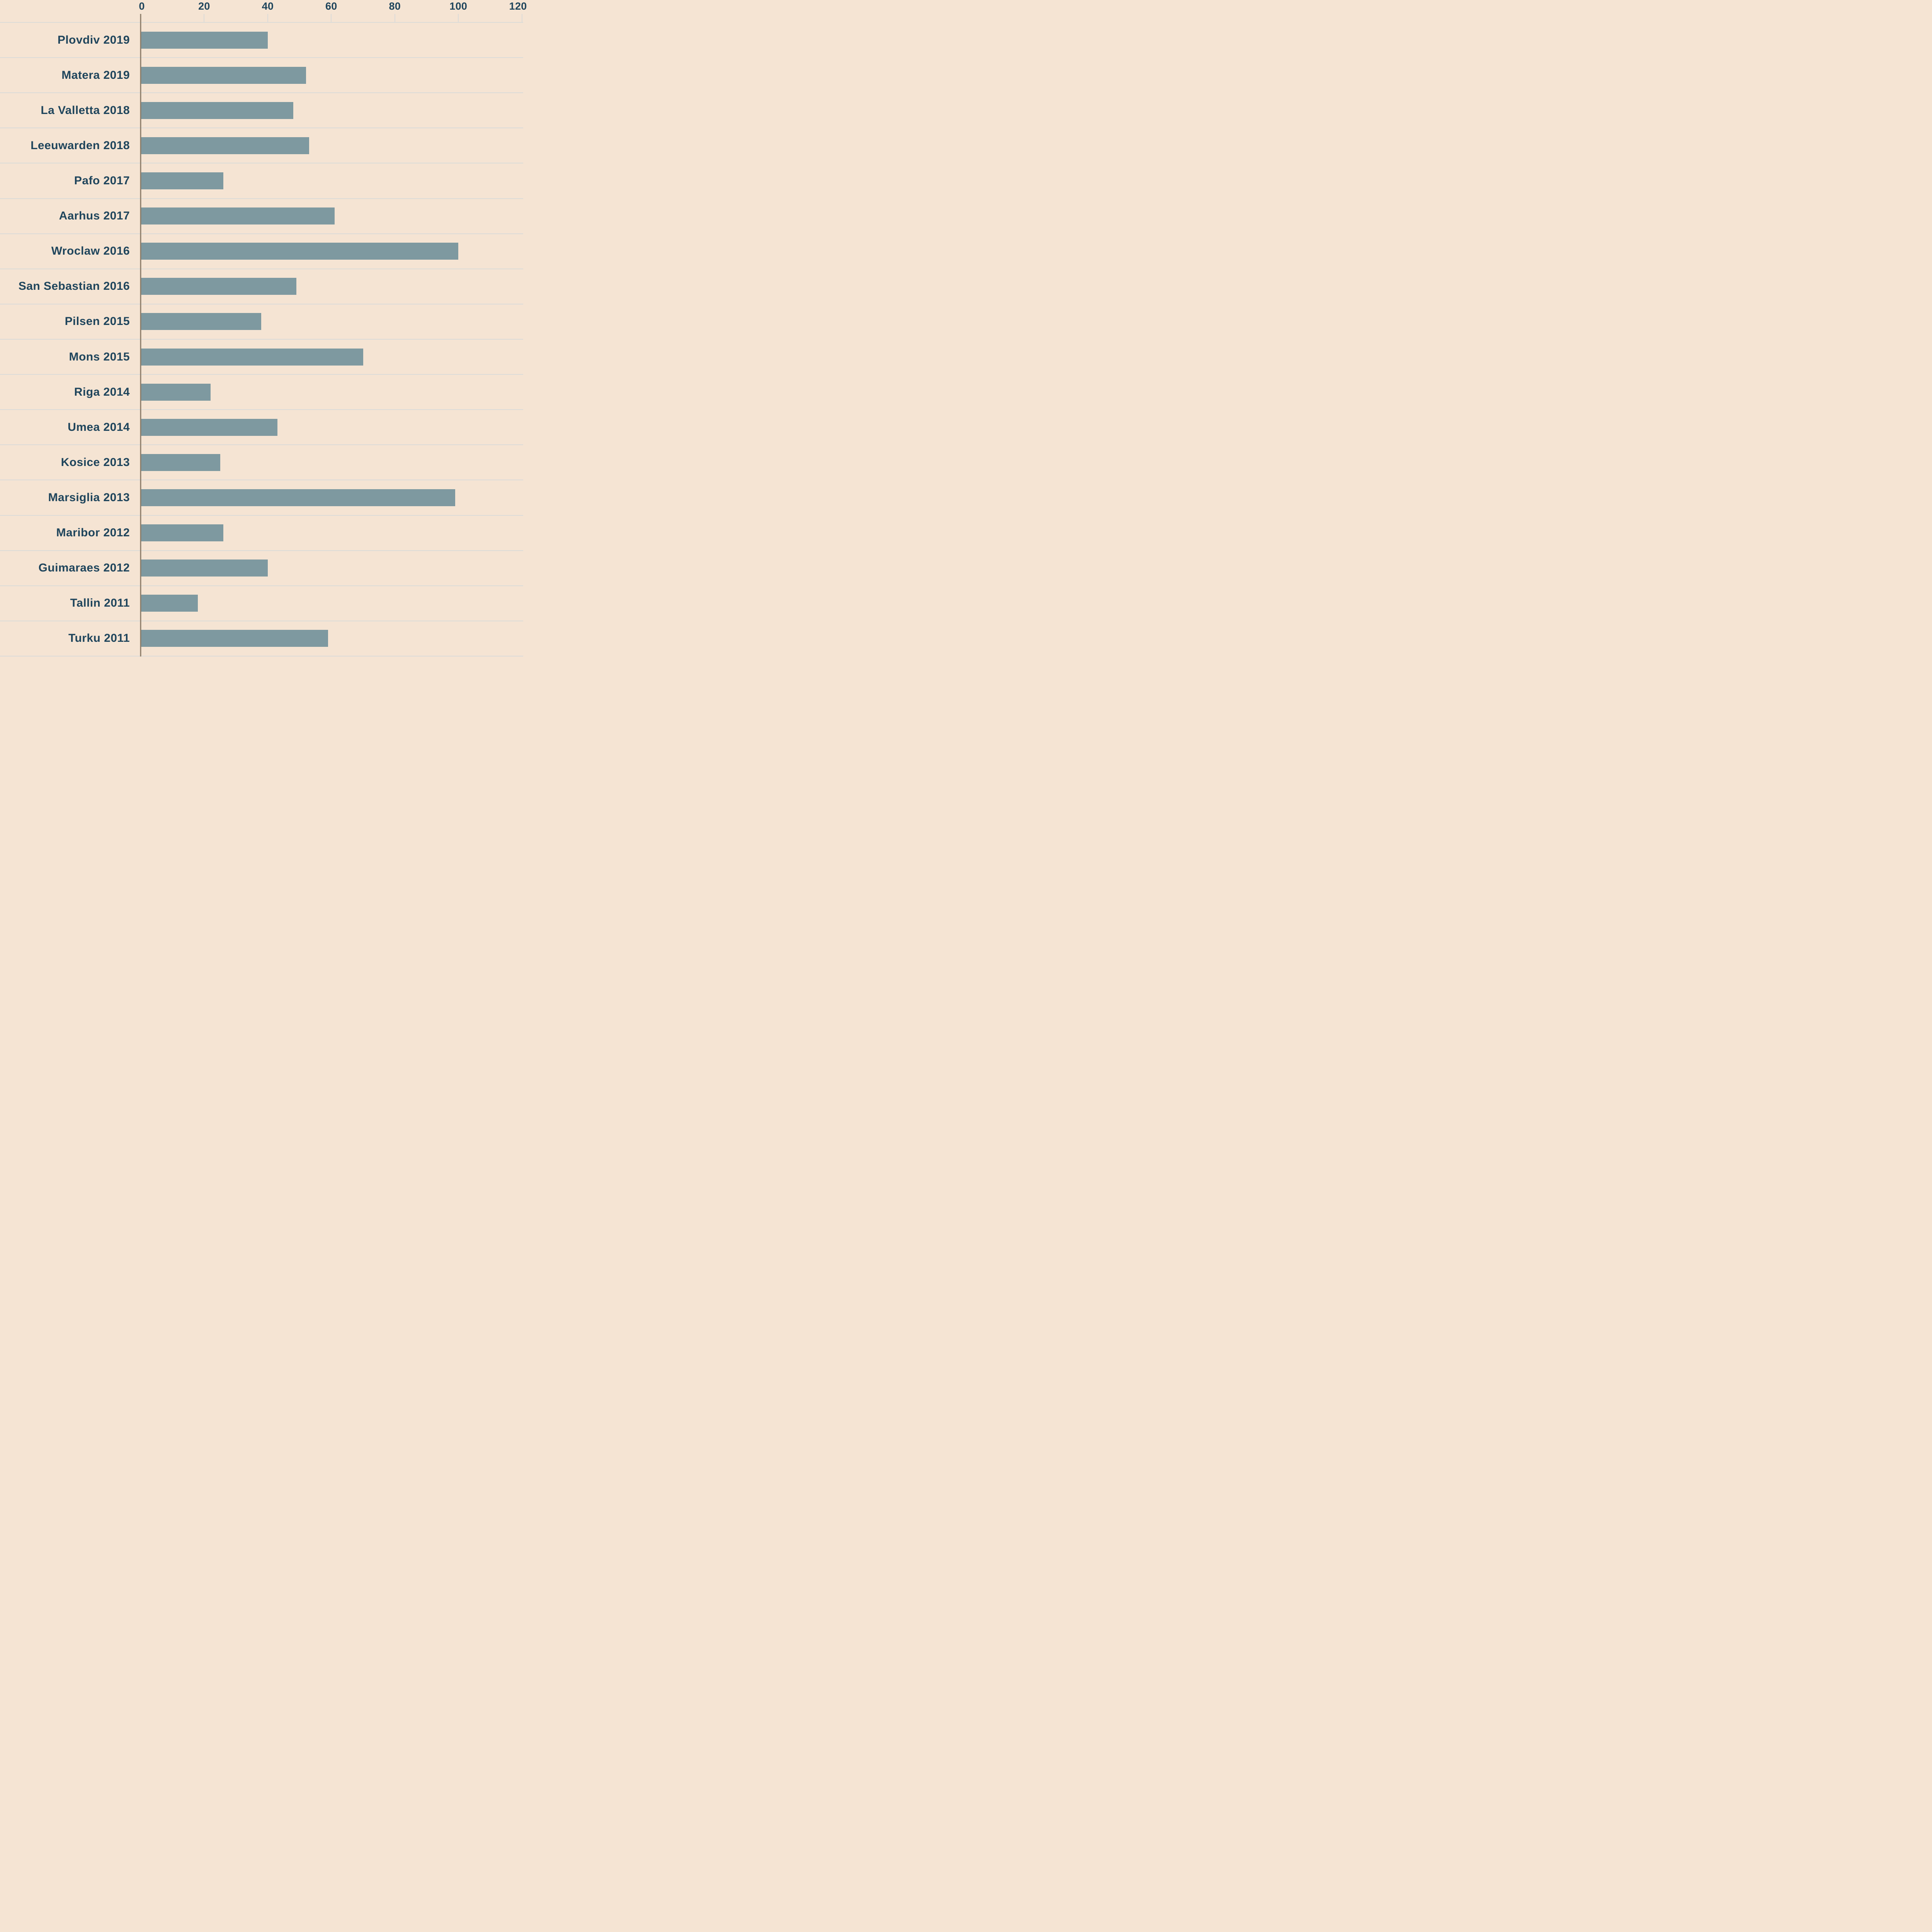  Describe the element at coordinates (268, 6) in the screenshot. I see `axis-tick-label: 40` at that location.